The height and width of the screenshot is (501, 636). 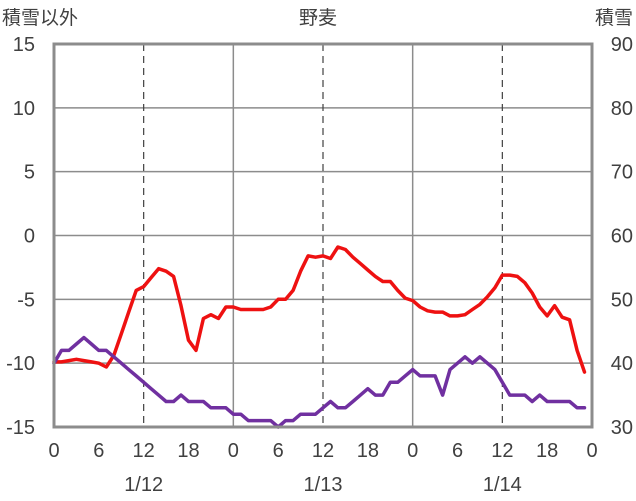 What do you see at coordinates (622, 45) in the screenshot?
I see `y-right-tick-label: 90` at bounding box center [622, 45].